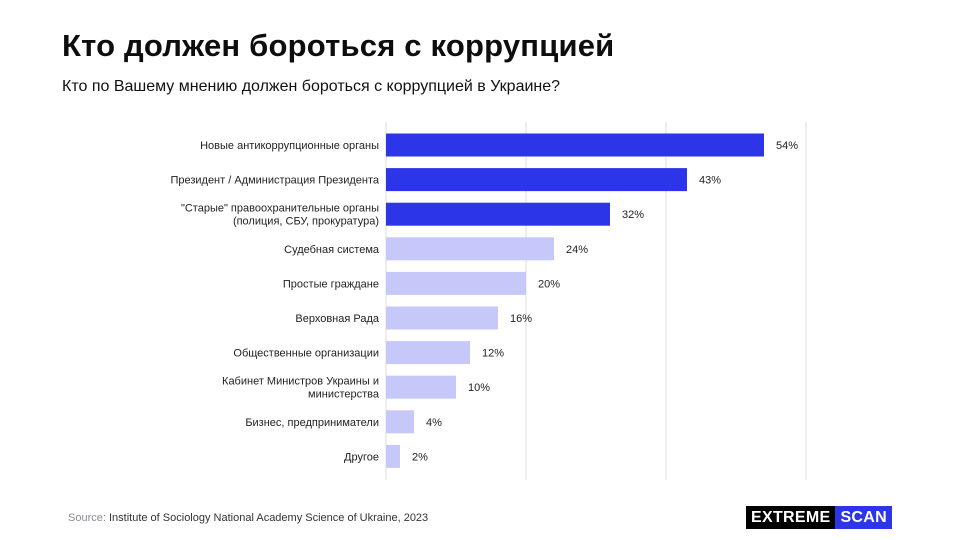  I want to click on category-label-line: Другое, so click(361, 457).